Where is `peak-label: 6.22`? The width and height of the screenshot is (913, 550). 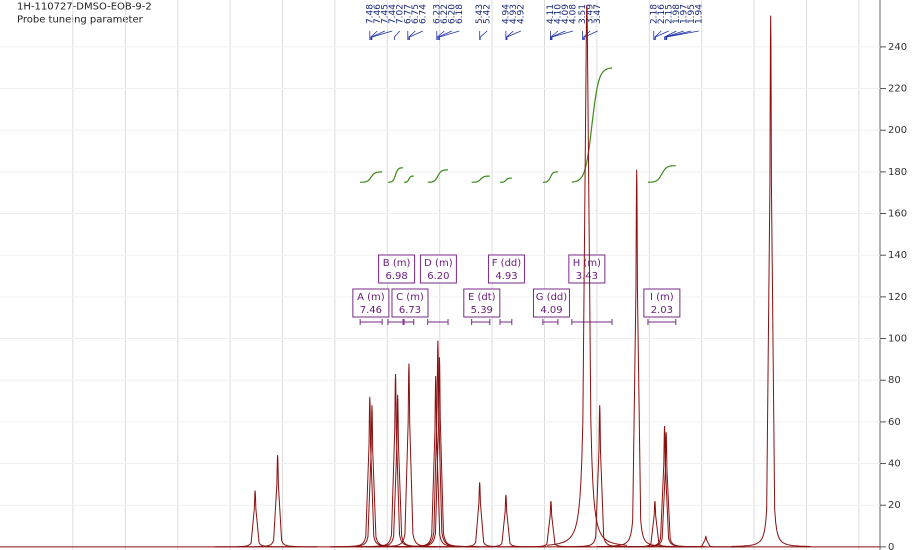
peak-label: 6.22 is located at coordinates (445, 14).